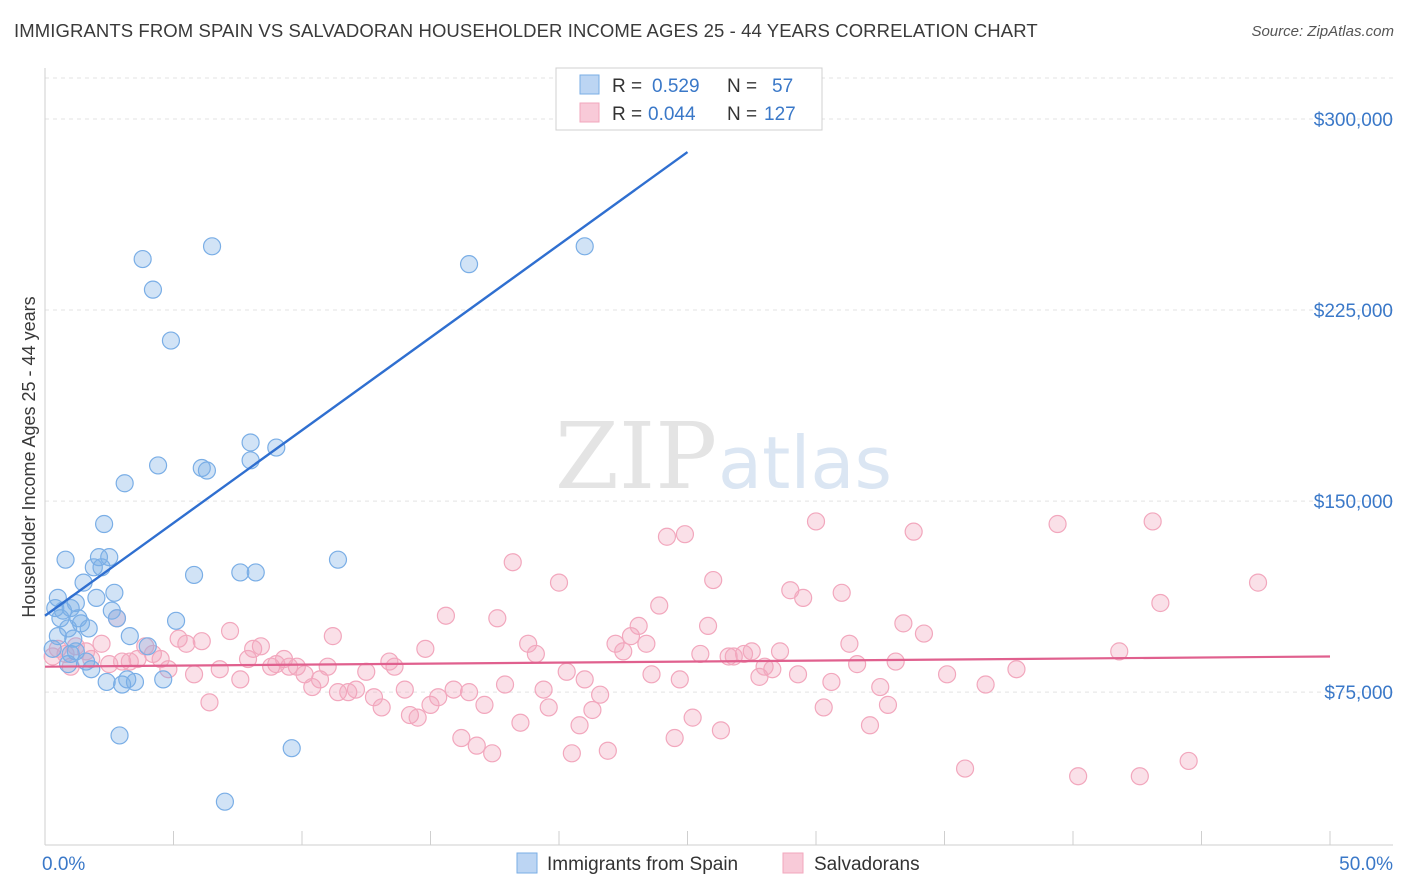 Image resolution: width=1406 pixels, height=892 pixels. I want to click on bottom-legend-salvadoran: Salvadorans, so click(867, 864).